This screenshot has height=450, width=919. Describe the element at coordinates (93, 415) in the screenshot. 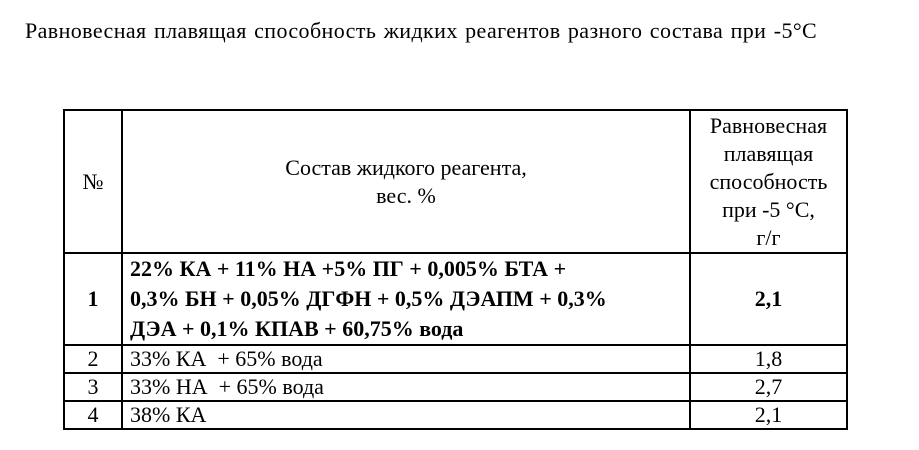

I see `row-number-cell: 4` at that location.